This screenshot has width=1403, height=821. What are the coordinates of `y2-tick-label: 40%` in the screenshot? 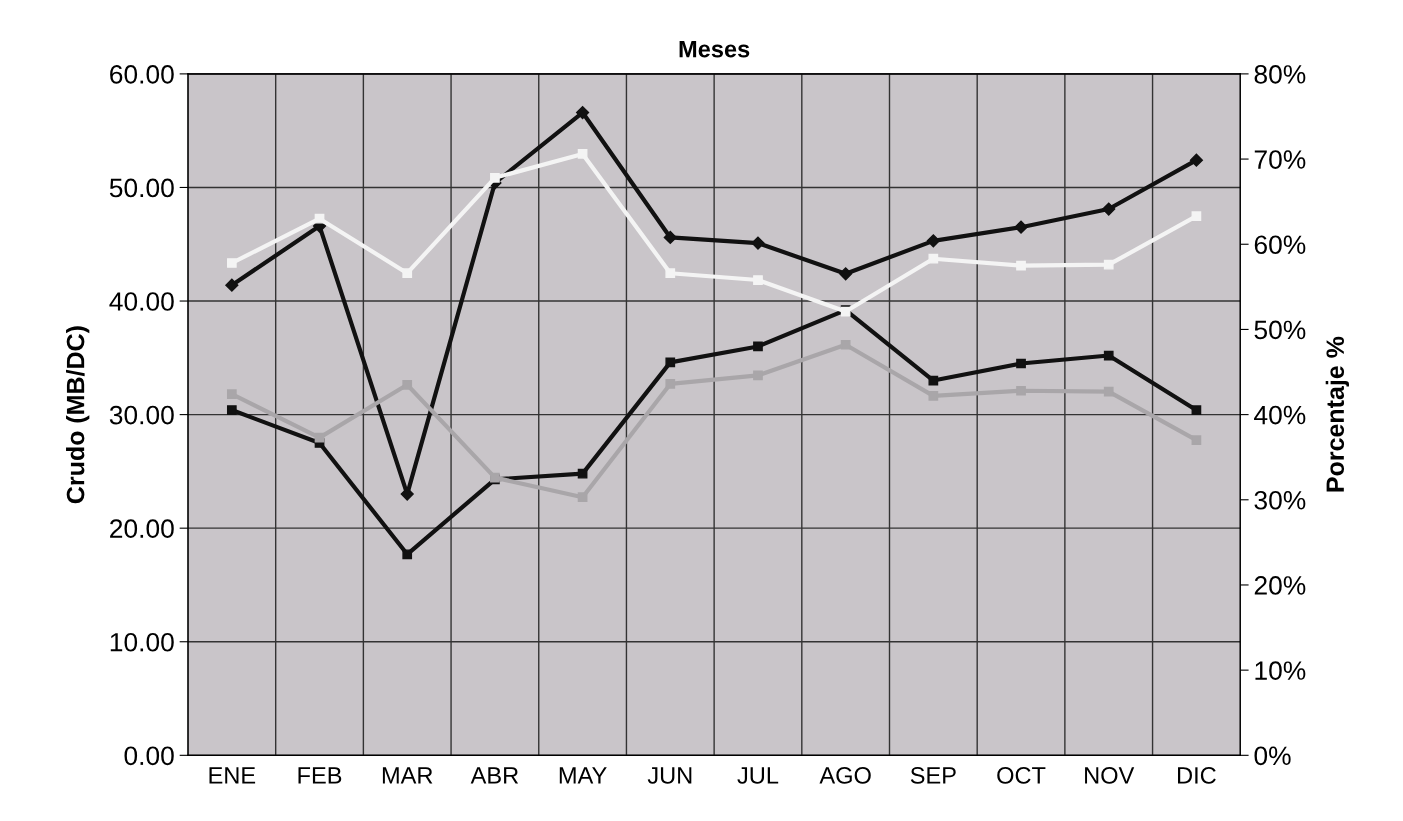 It's located at (1280, 415).